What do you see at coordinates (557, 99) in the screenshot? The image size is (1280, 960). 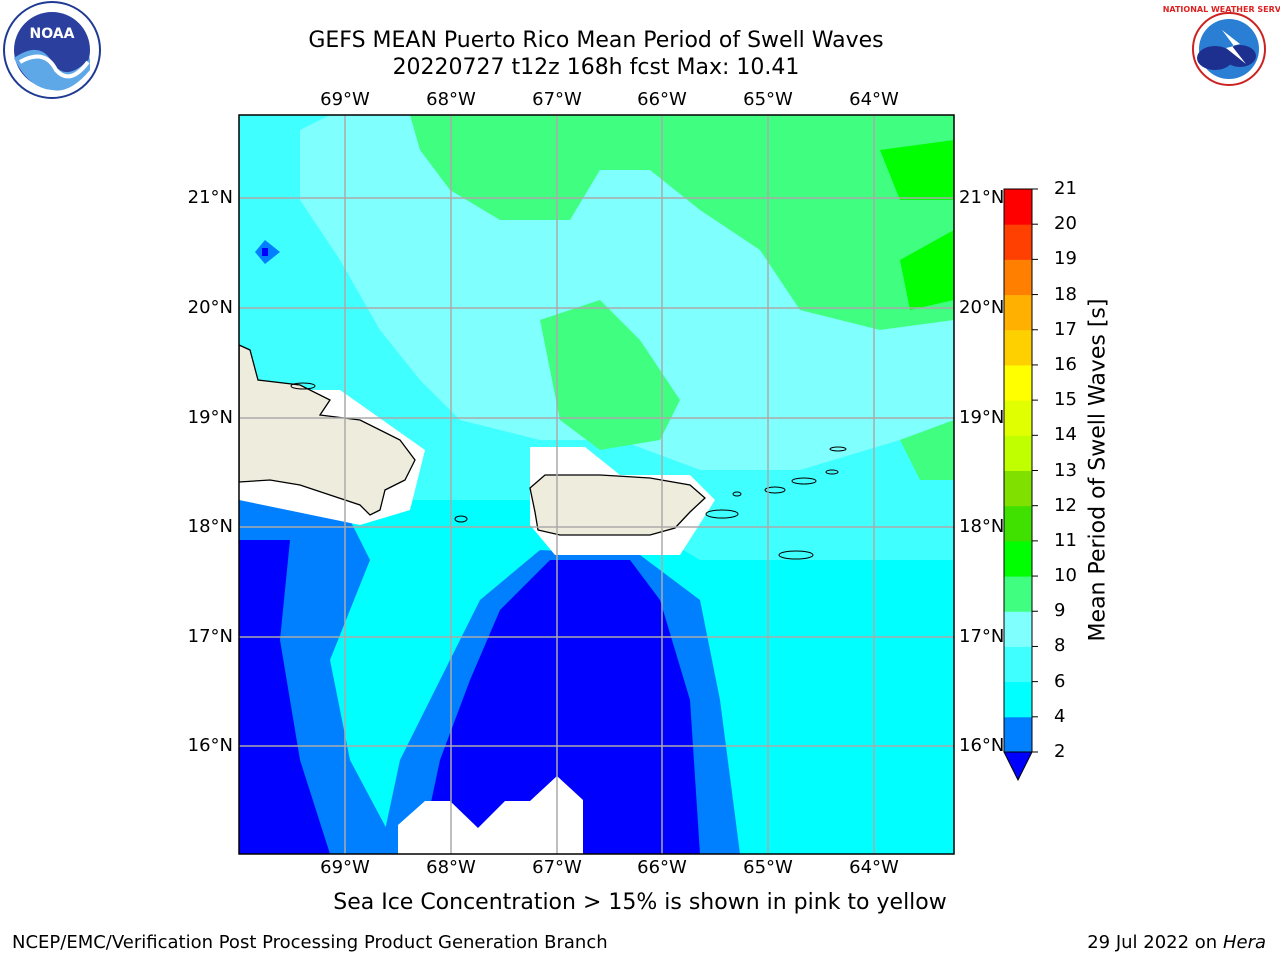 I see `lon-label-top-67w: 67°W` at bounding box center [557, 99].